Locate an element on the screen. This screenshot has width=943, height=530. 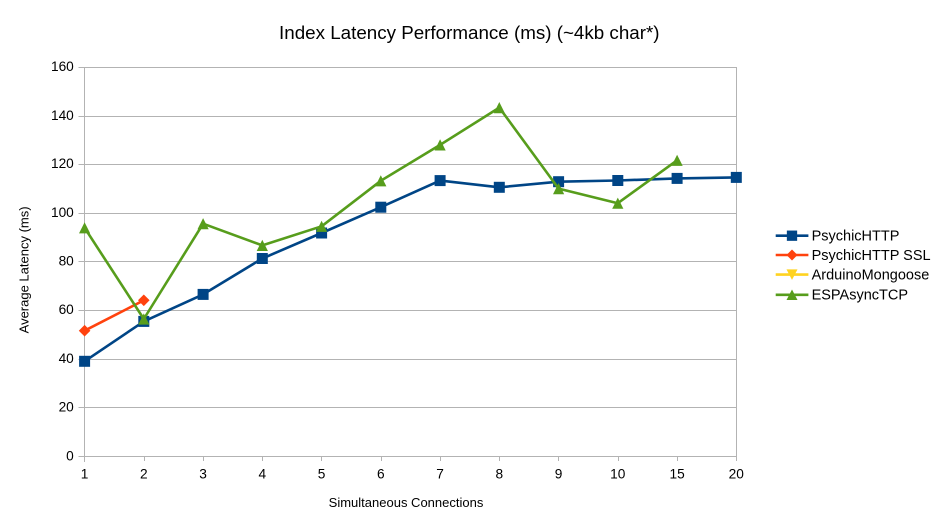
svg-text: 100 is located at coordinates (62, 212).